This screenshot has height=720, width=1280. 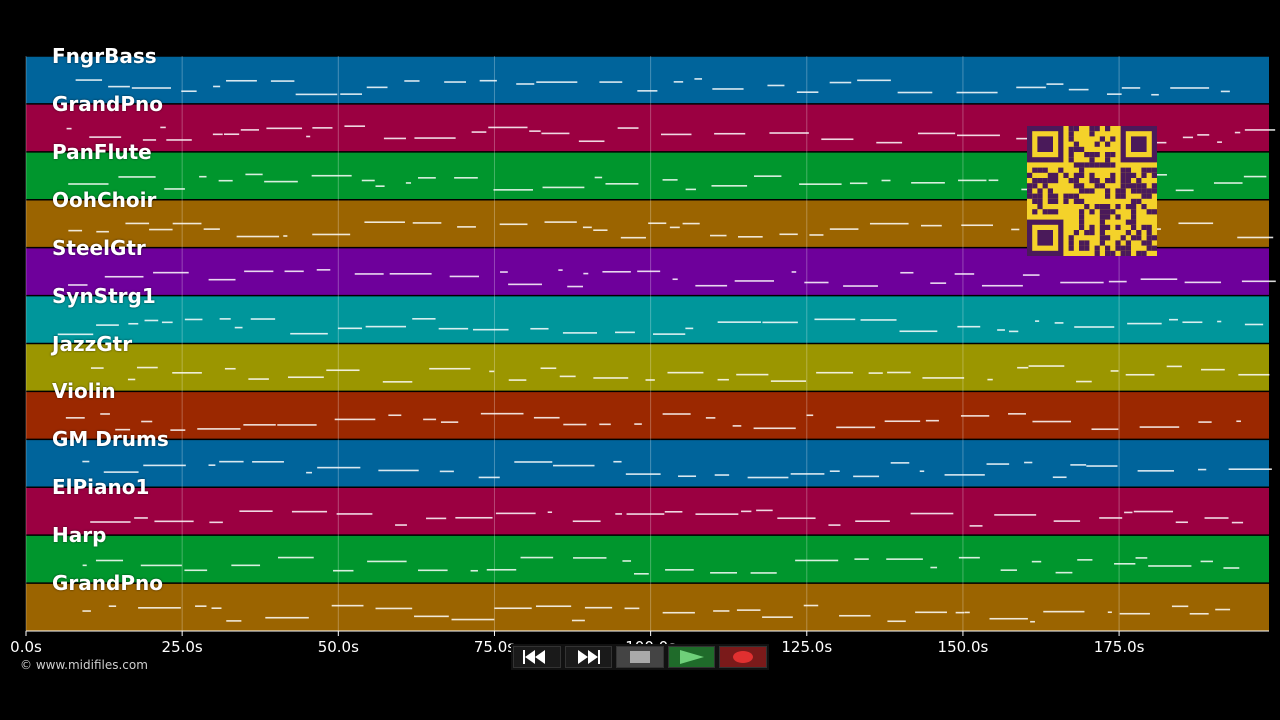 What do you see at coordinates (338, 647) in the screenshot?
I see `tick-label: 50.0s` at bounding box center [338, 647].